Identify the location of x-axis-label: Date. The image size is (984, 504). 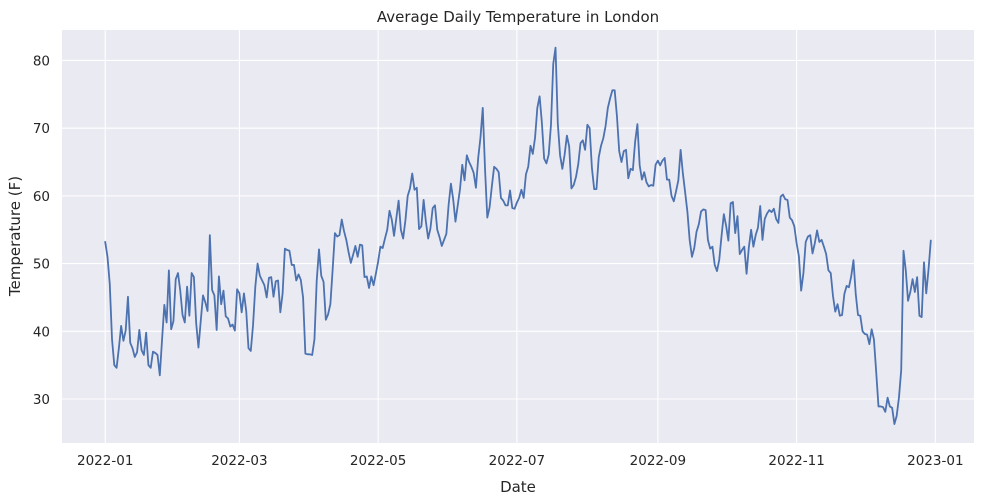
(518, 487).